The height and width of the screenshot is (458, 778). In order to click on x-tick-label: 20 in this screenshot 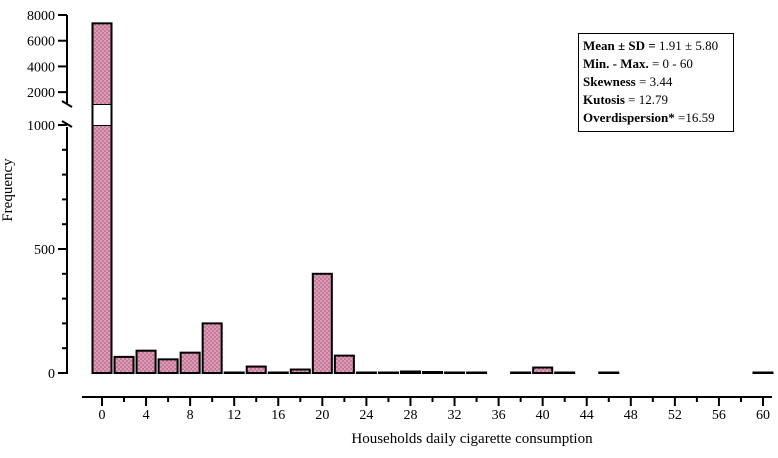, I will do `click(322, 415)`.